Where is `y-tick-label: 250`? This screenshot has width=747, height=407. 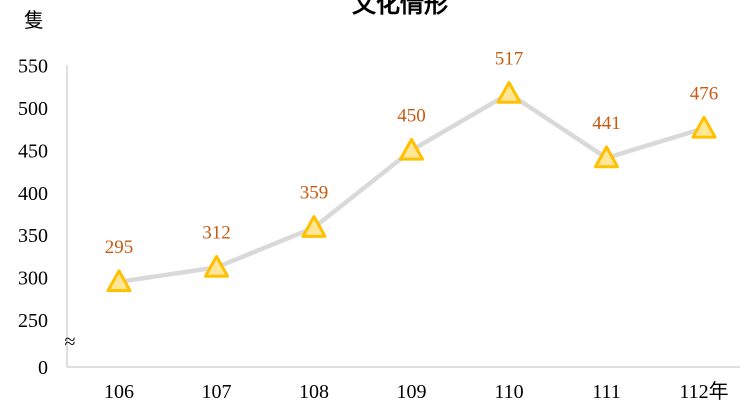
y-tick-label: 250 is located at coordinates (33, 321).